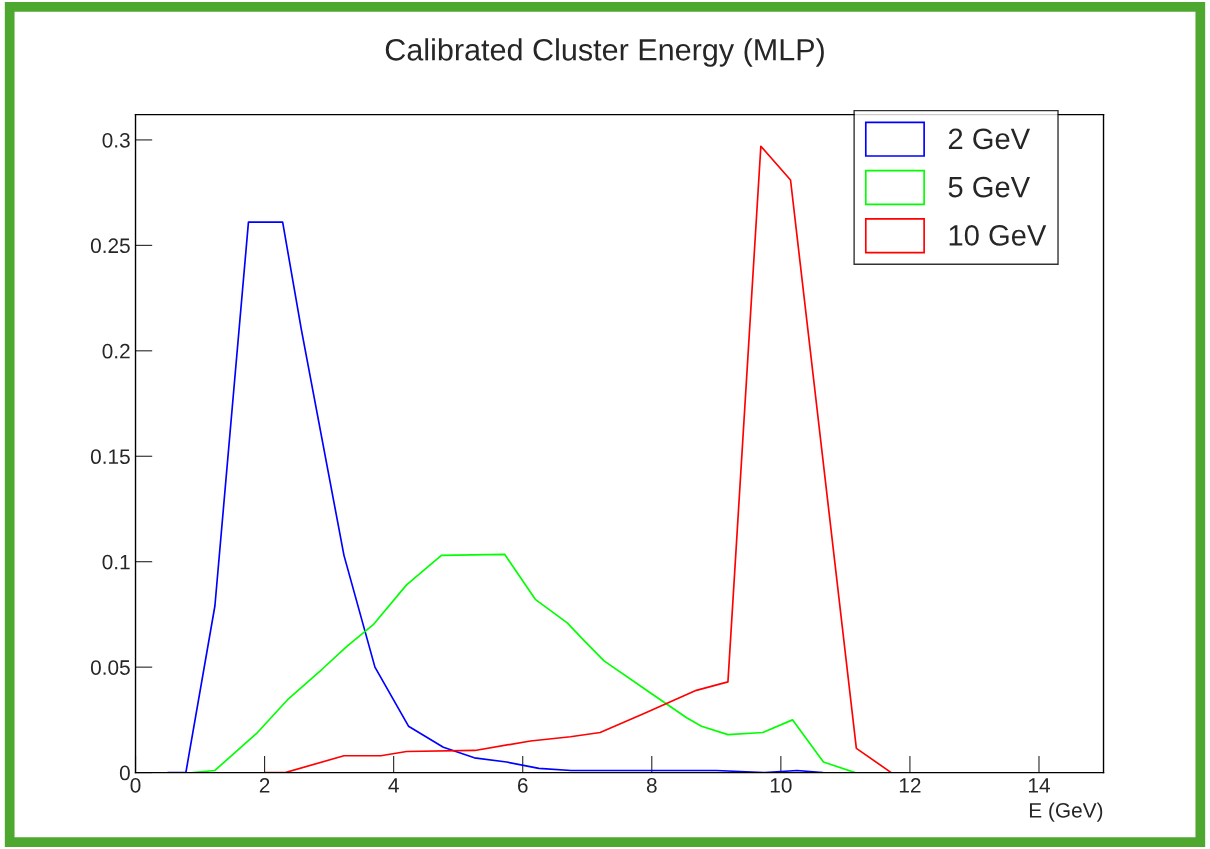 This screenshot has width=1210, height=849. What do you see at coordinates (910, 785) in the screenshot?
I see `x-tick-label: 12` at bounding box center [910, 785].